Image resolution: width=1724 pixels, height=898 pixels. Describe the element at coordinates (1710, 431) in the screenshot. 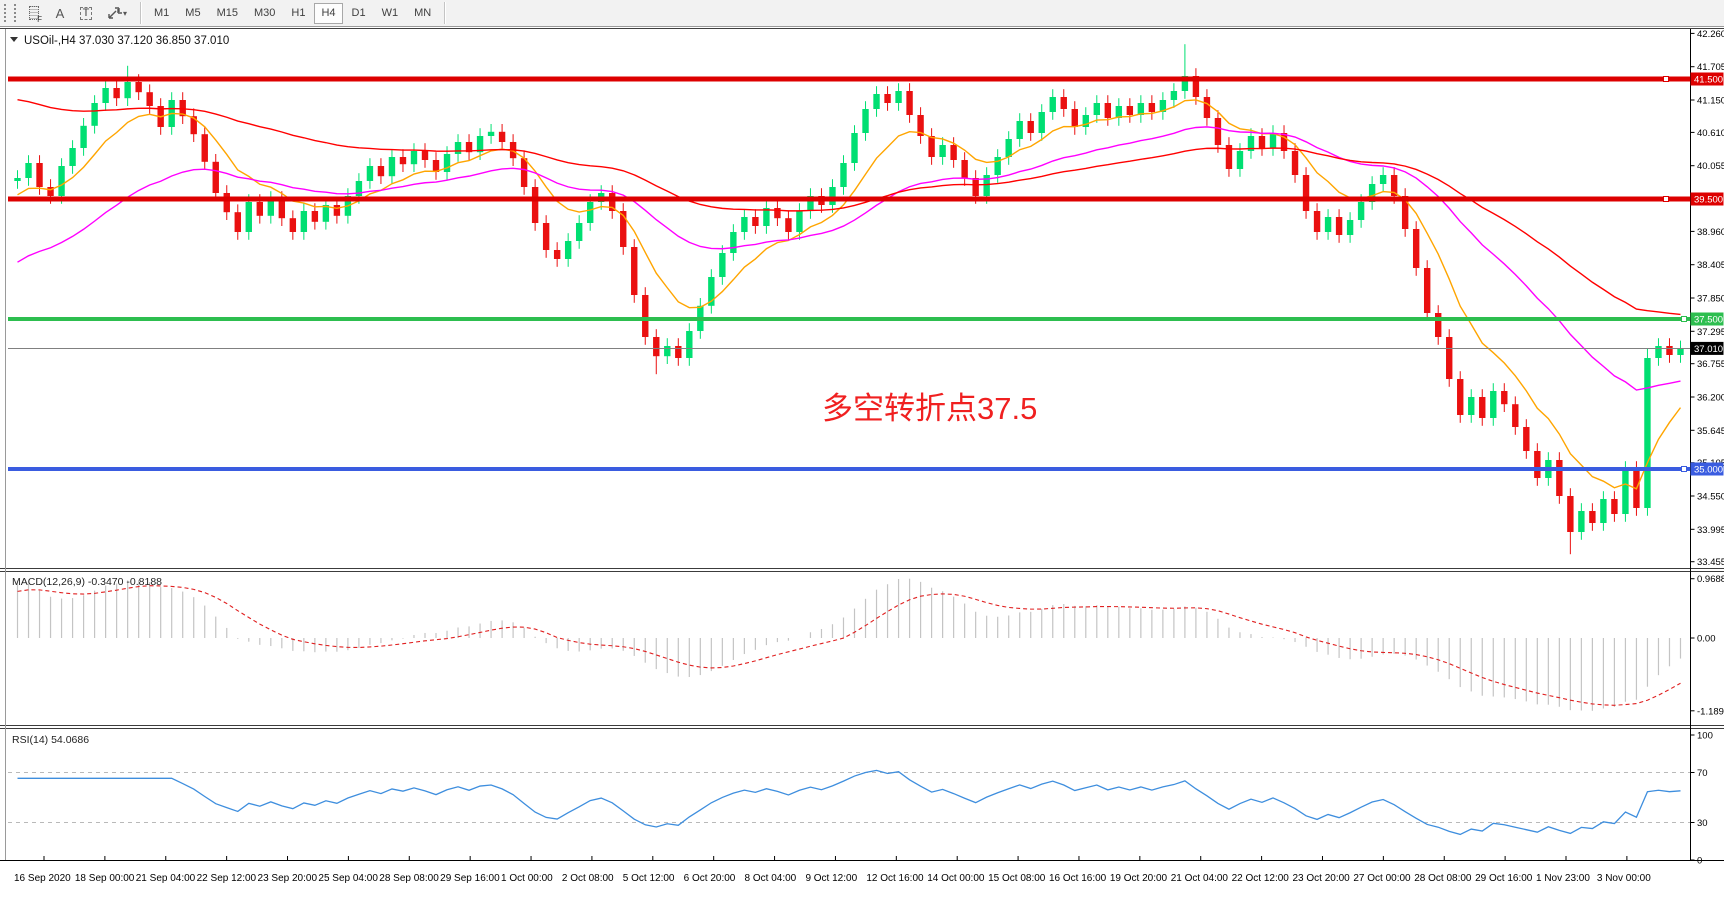

I see `price-tick-label: 35.645` at that location.